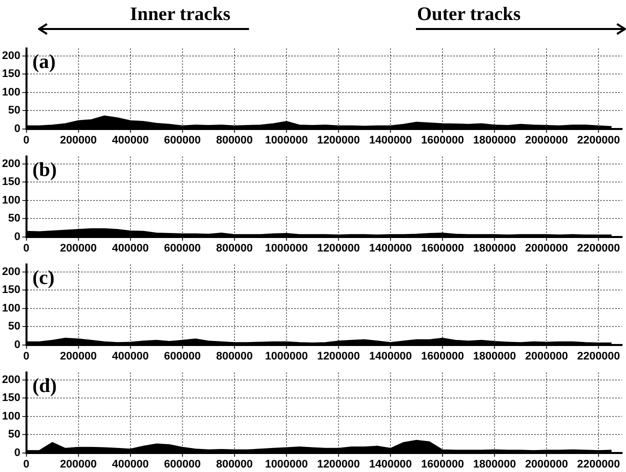  I want to click on chart-title: (b), so click(44, 169).